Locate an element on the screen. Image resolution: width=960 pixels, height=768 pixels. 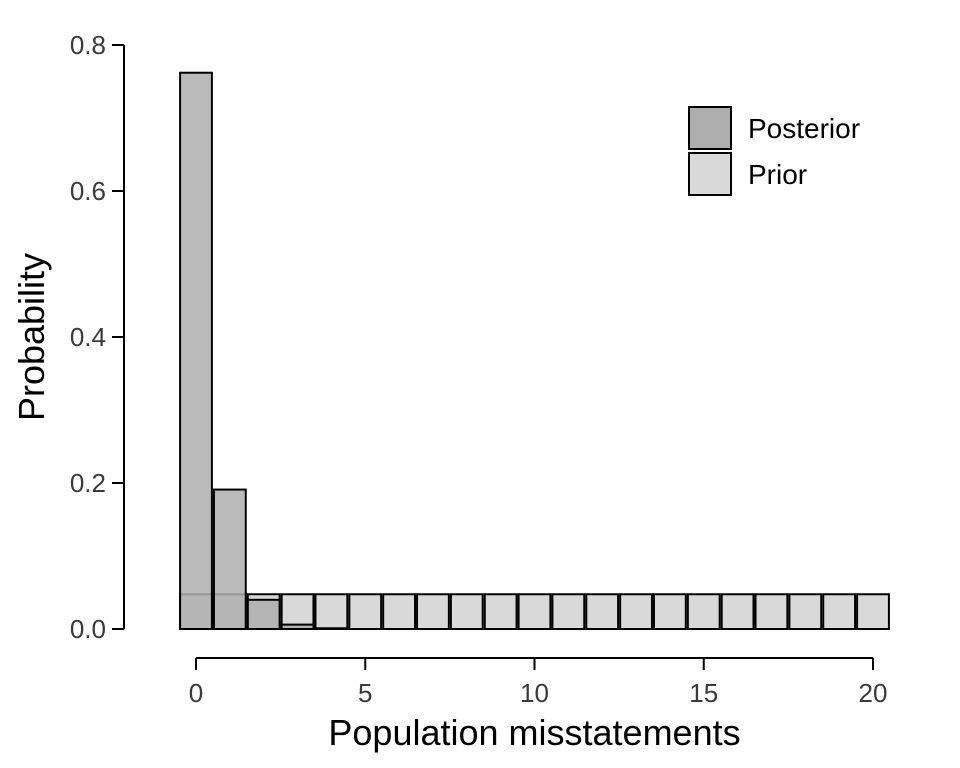
legend: Posterior Prior is located at coordinates (774, 151).